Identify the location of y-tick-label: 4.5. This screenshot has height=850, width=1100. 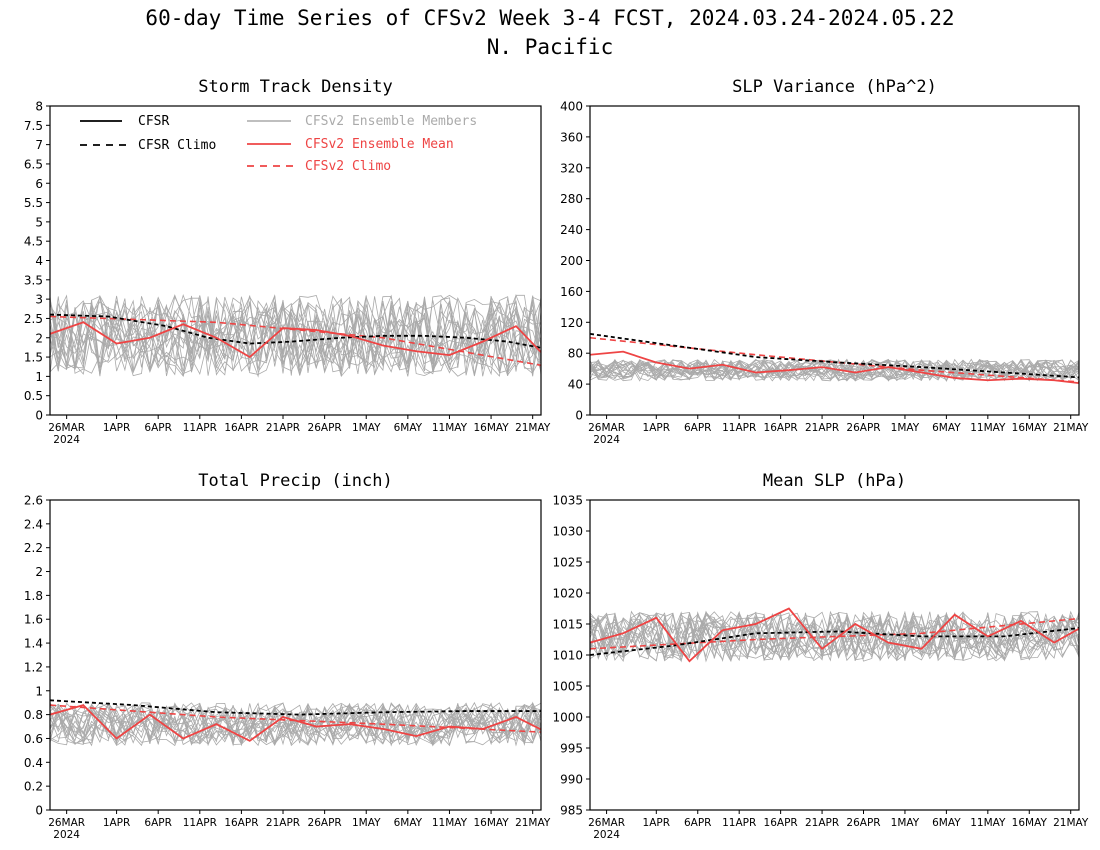
(33, 242).